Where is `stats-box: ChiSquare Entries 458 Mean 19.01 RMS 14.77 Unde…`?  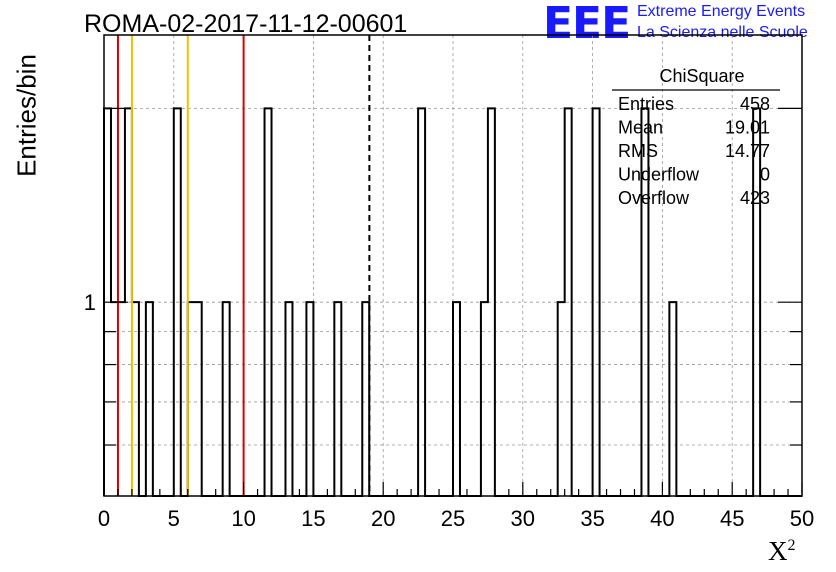
stats-box: ChiSquare Entries 458 Mean 19.01 RMS 14.77 Unde… is located at coordinates (696, 137).